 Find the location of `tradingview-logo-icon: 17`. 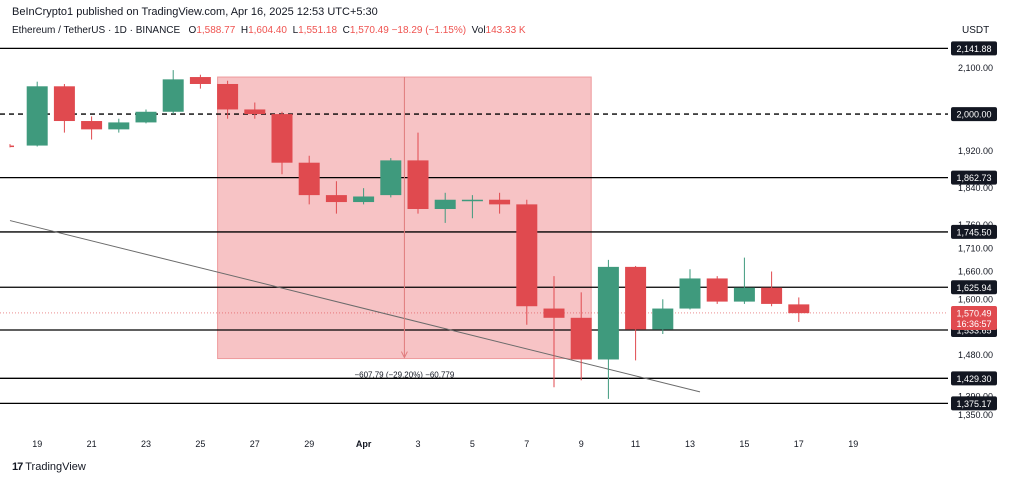

tradingview-logo-icon: 17 is located at coordinates (17, 467).